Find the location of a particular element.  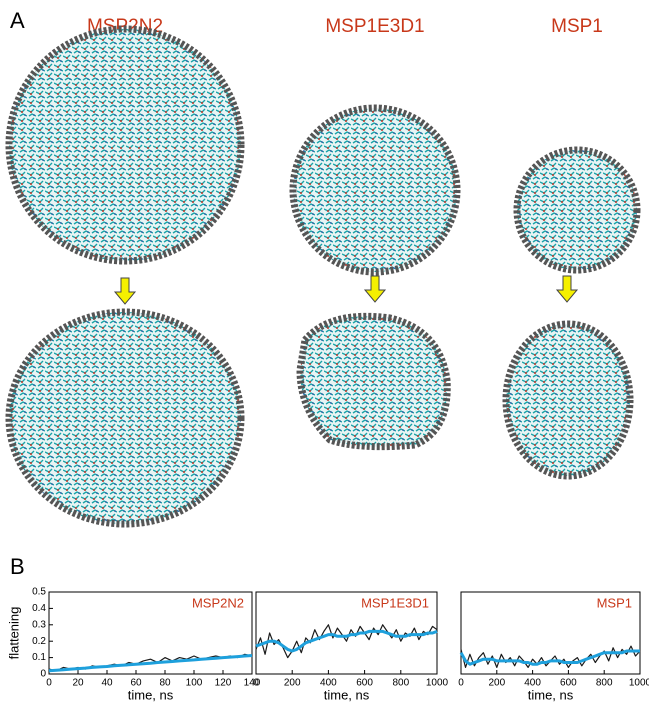

y-tick-label: 0.3 is located at coordinates (39, 624).